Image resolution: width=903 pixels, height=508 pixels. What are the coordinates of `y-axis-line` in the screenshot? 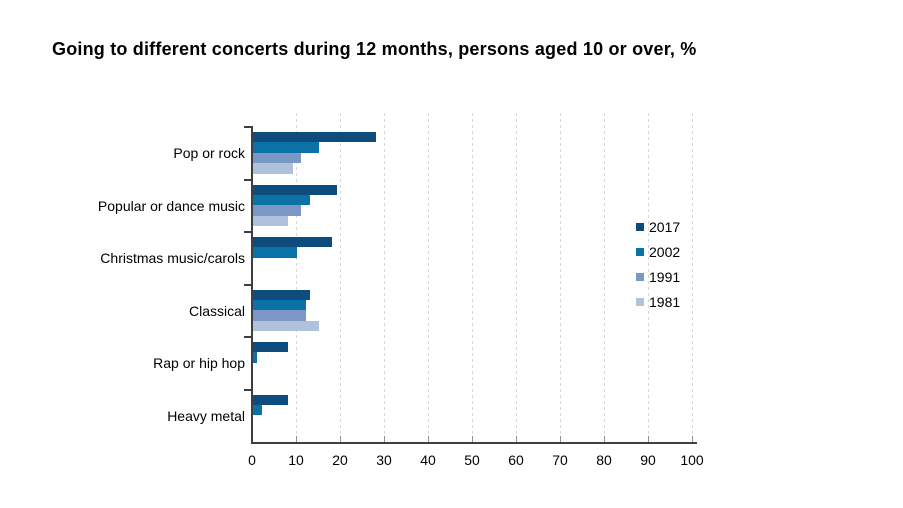 It's located at (252, 285).